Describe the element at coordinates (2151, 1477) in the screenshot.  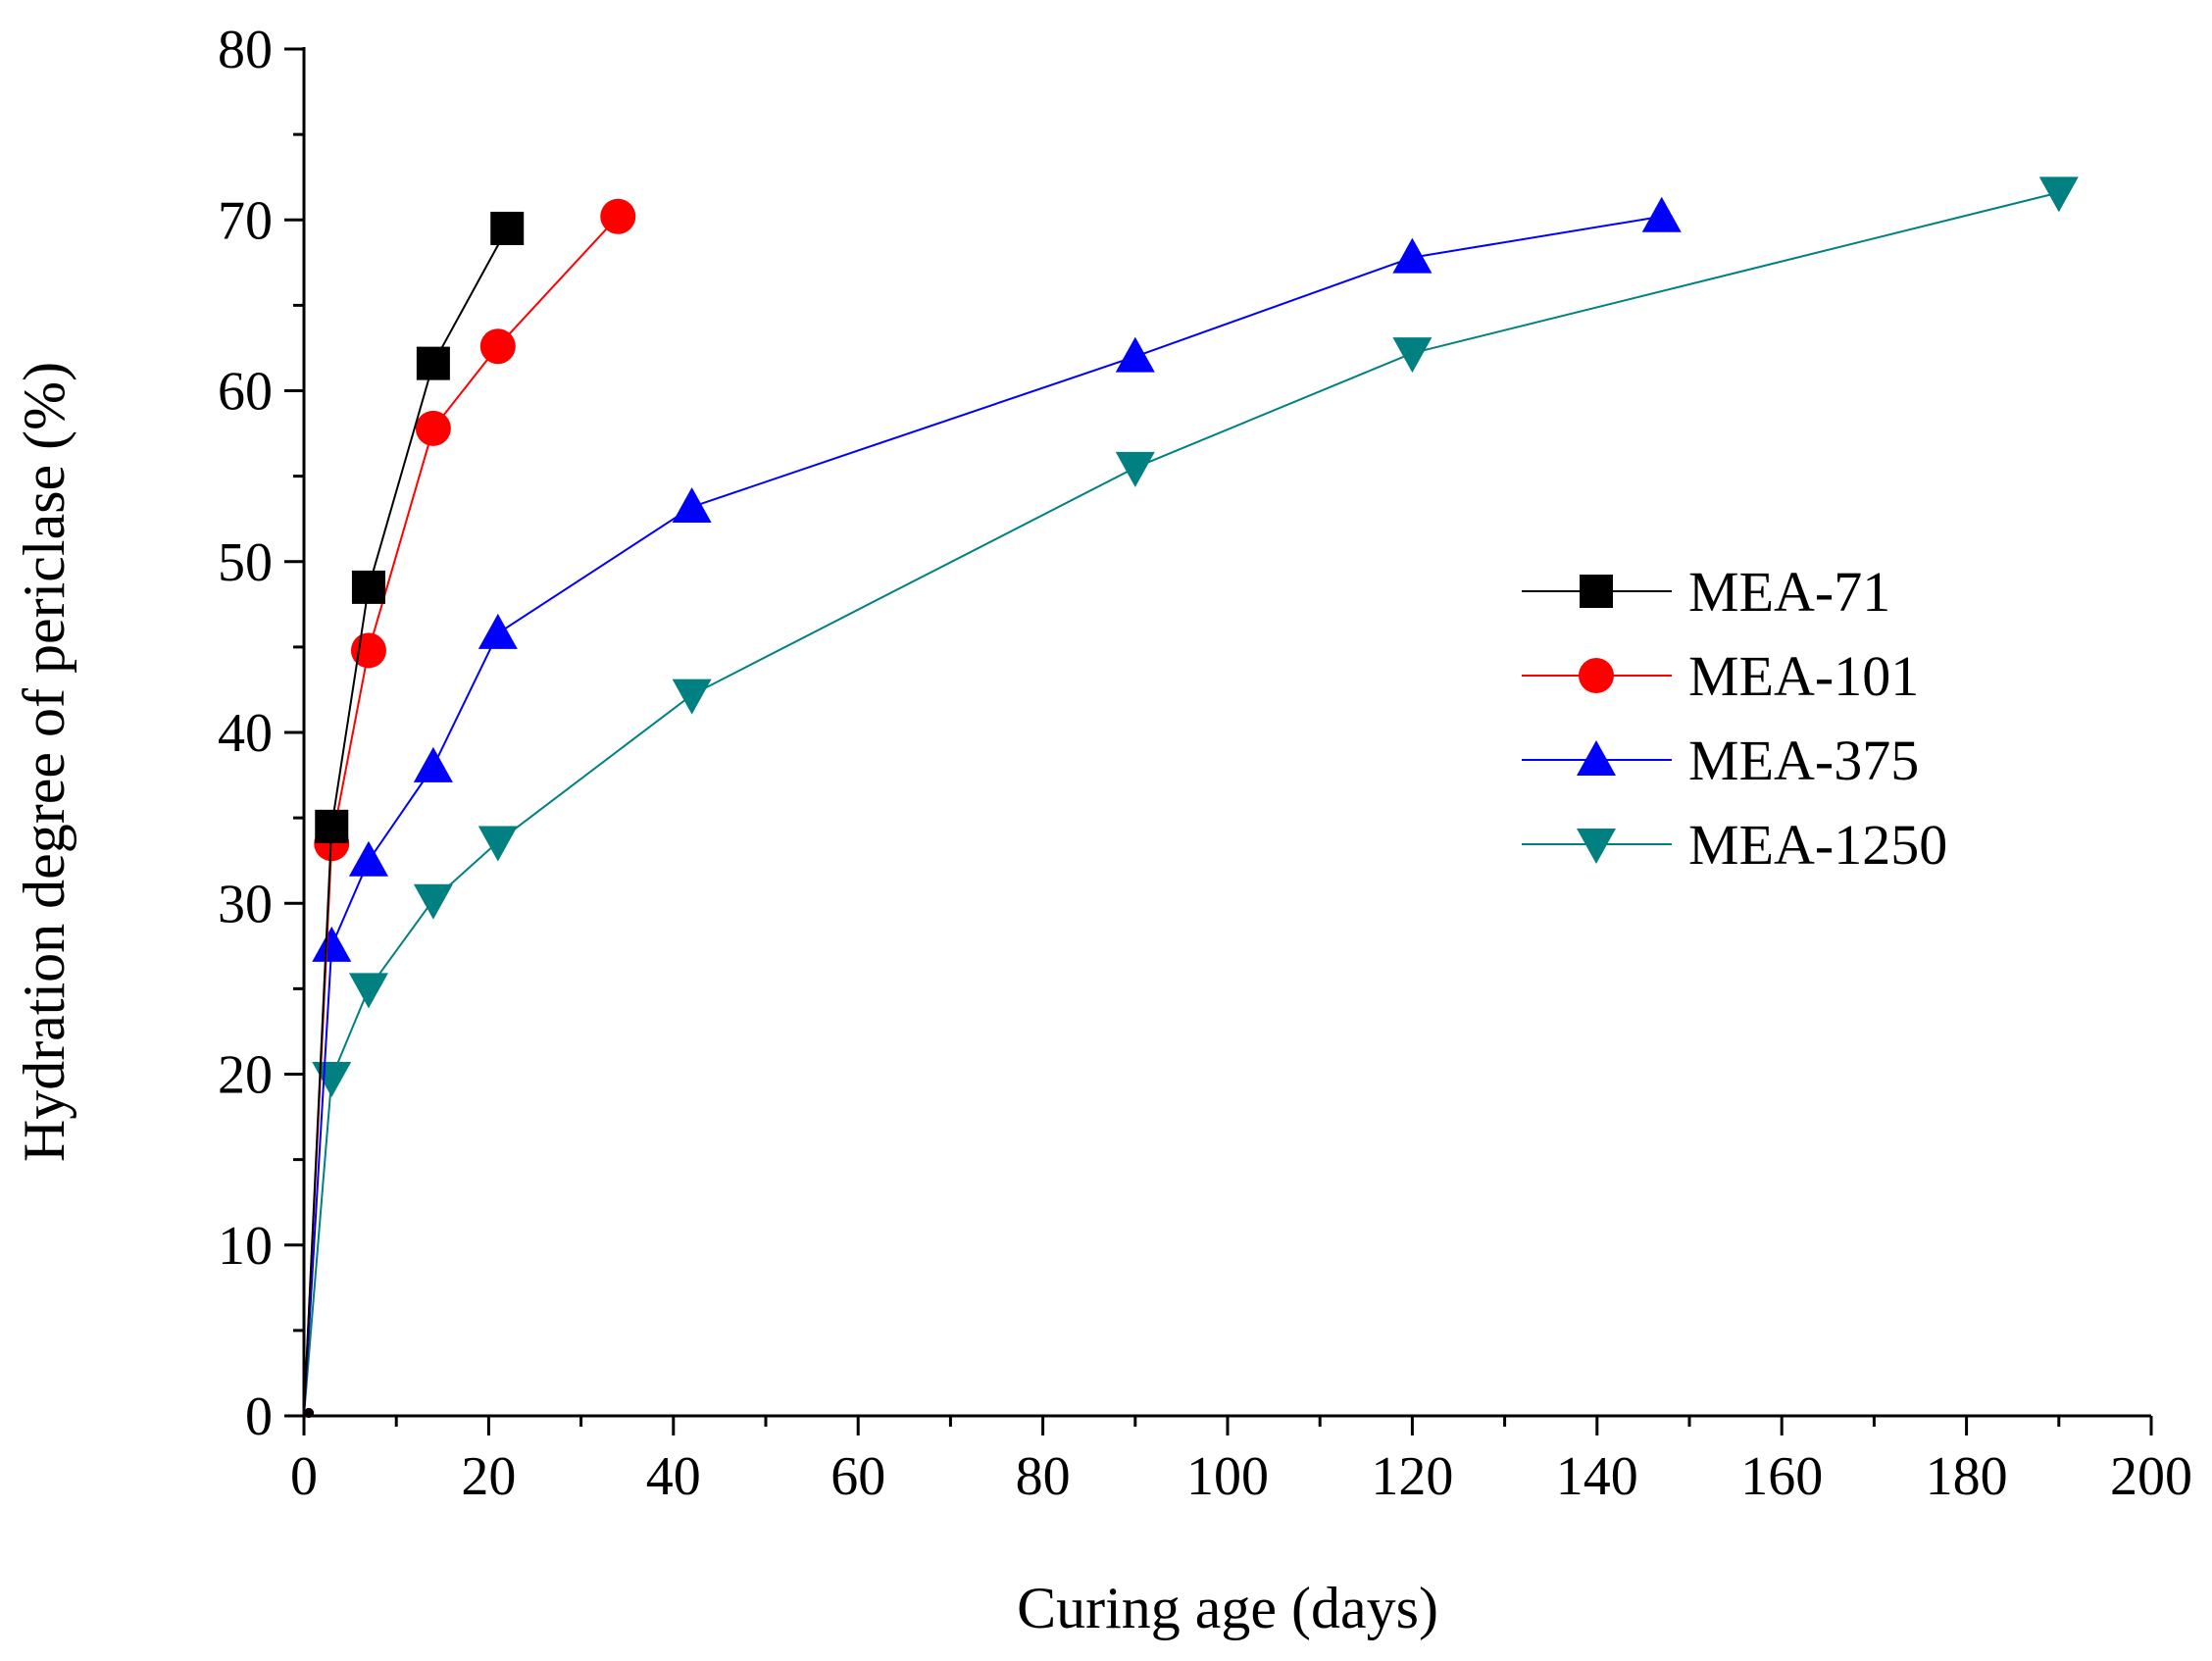
I see `x-tick-label: 200` at that location.